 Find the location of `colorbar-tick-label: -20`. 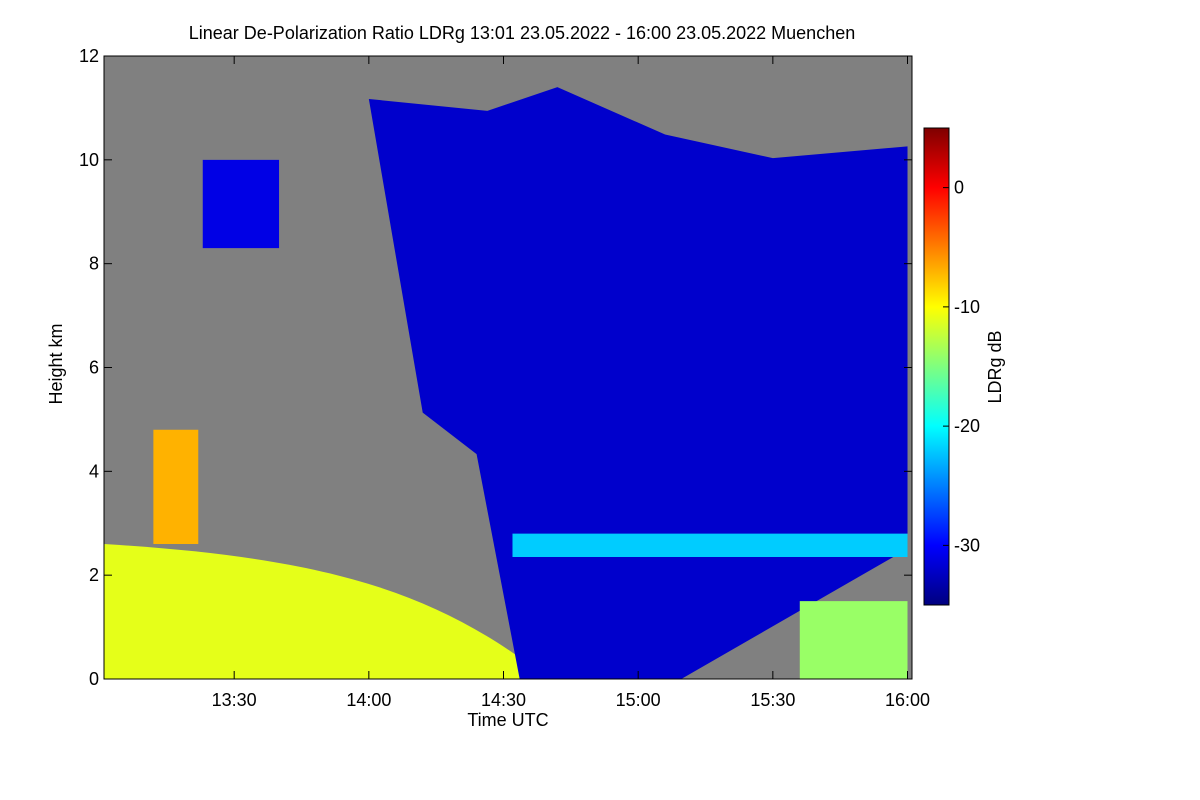

colorbar-tick-label: -20 is located at coordinates (967, 426).